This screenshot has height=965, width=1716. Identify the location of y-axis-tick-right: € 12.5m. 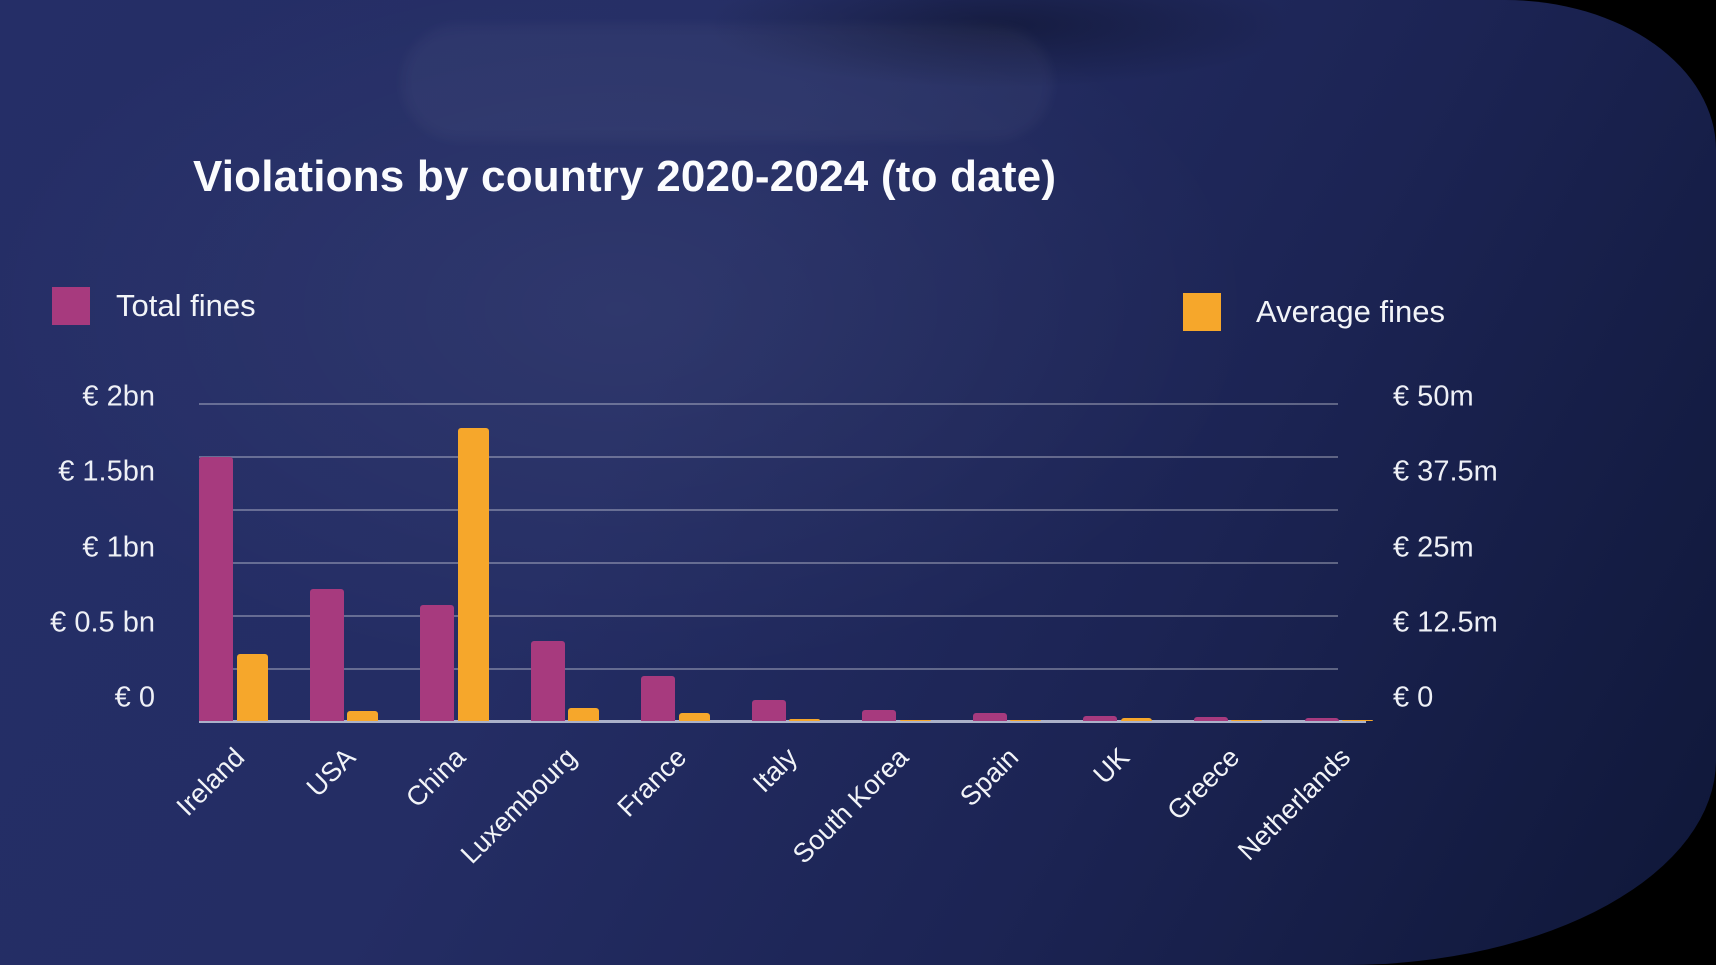
(1445, 622).